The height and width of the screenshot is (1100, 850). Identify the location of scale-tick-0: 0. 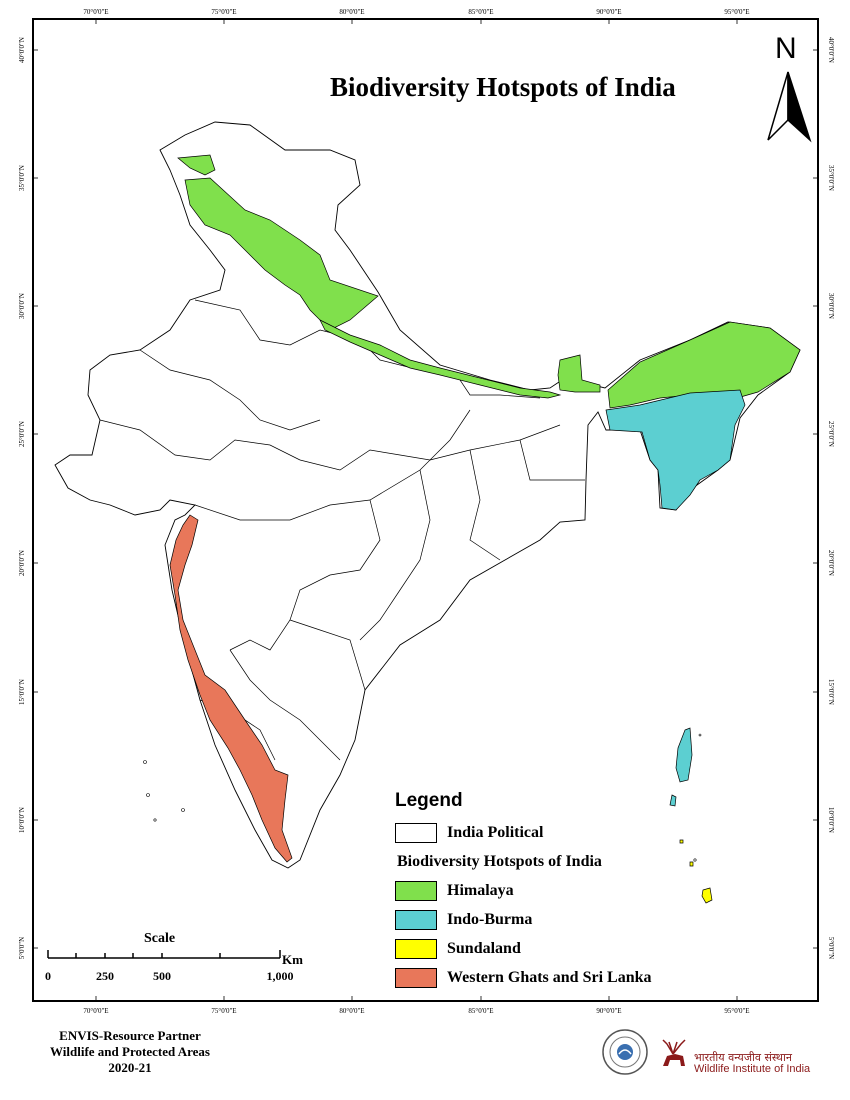
(48, 976).